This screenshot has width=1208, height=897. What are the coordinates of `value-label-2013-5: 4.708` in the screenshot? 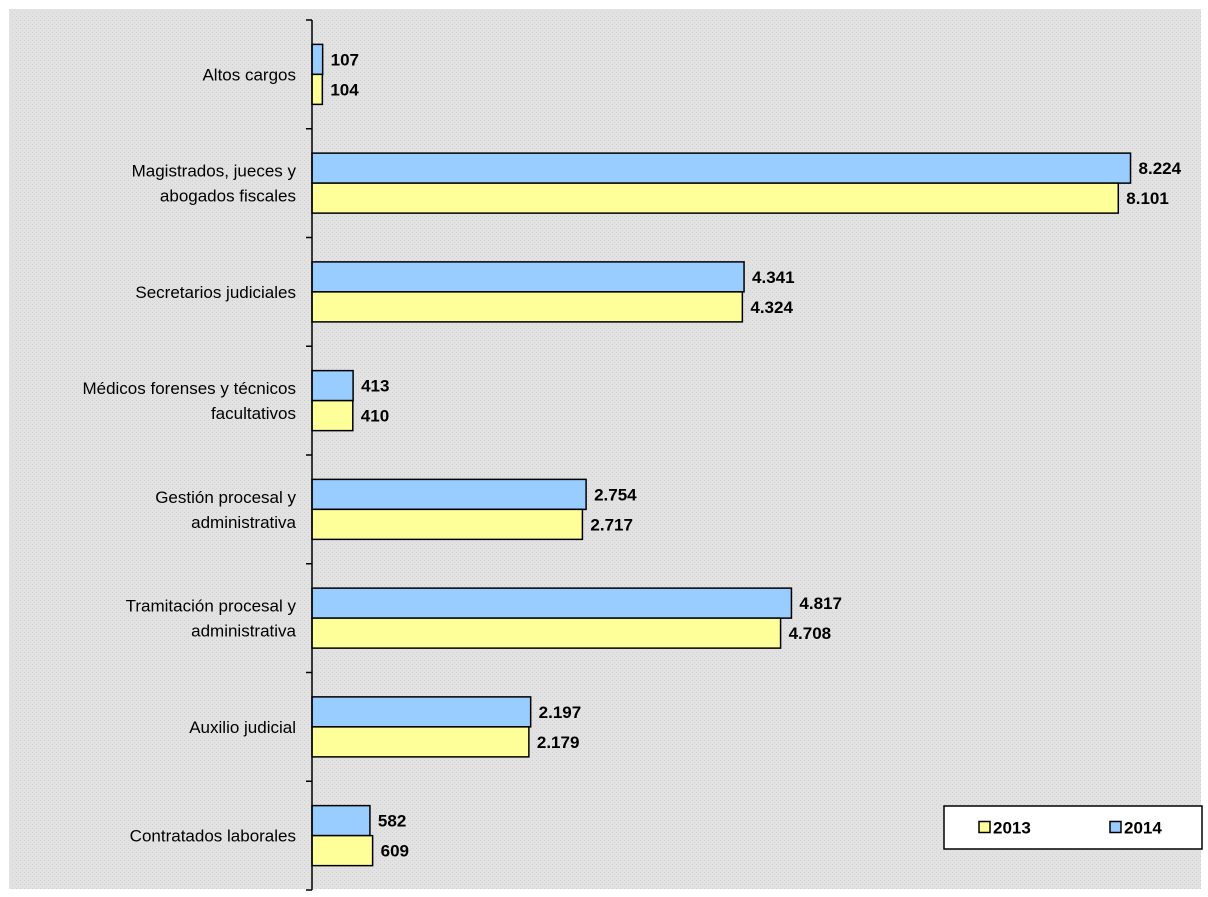 It's located at (810, 633).